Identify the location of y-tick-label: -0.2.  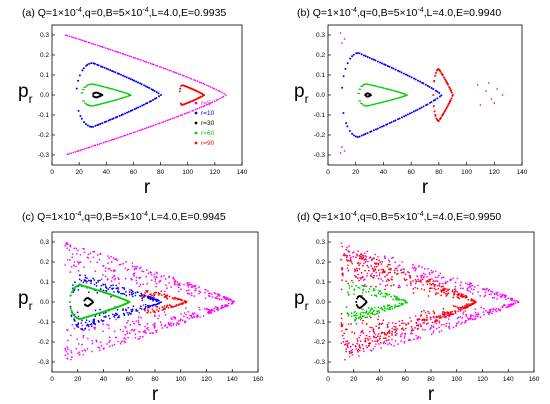
(44, 342).